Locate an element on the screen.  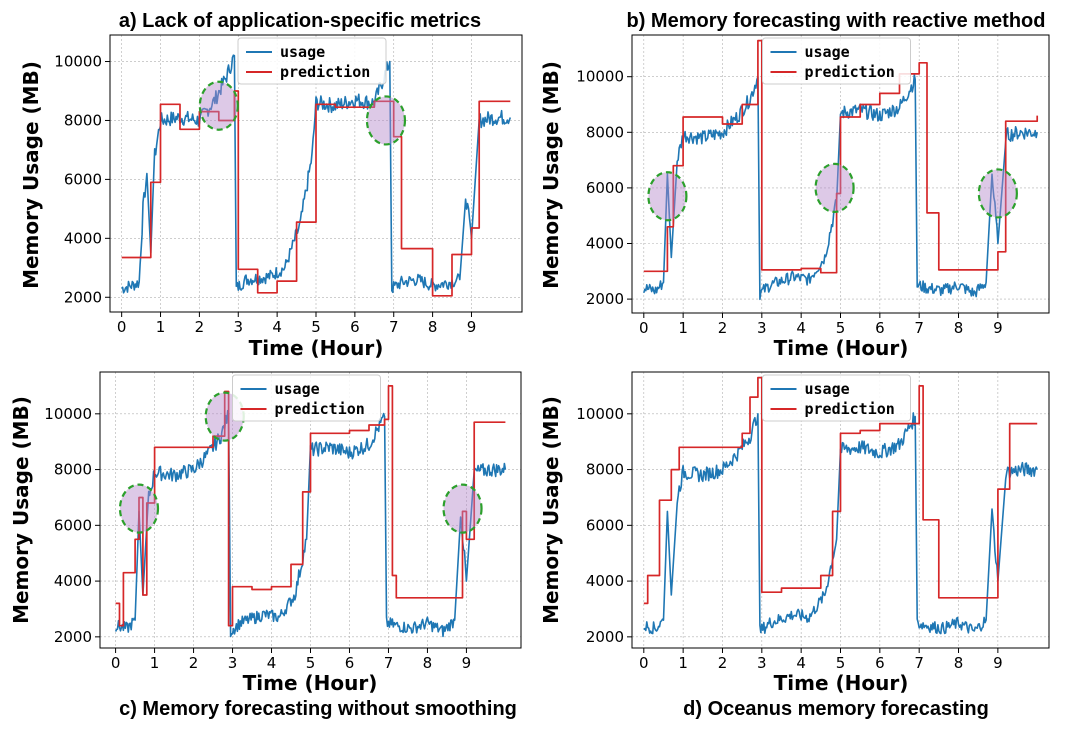
panel-b-legend-label-prediction: prediction is located at coordinates (850, 72).